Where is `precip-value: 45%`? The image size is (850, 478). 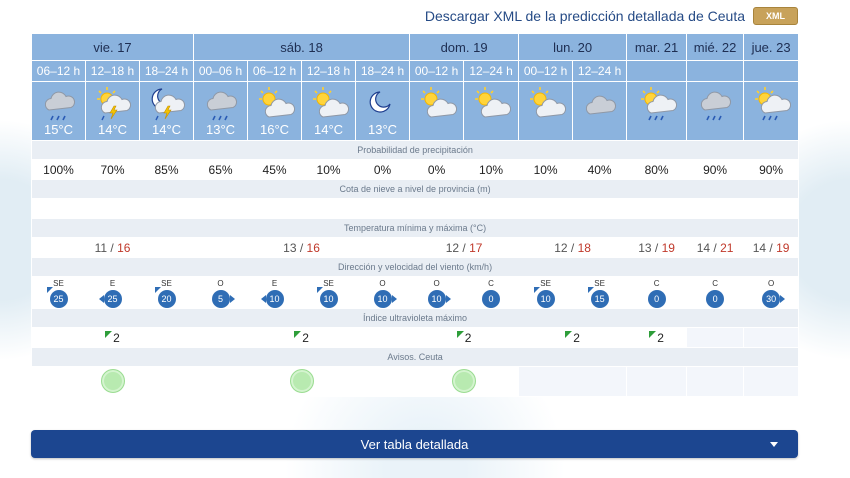 precip-value: 45% is located at coordinates (275, 169).